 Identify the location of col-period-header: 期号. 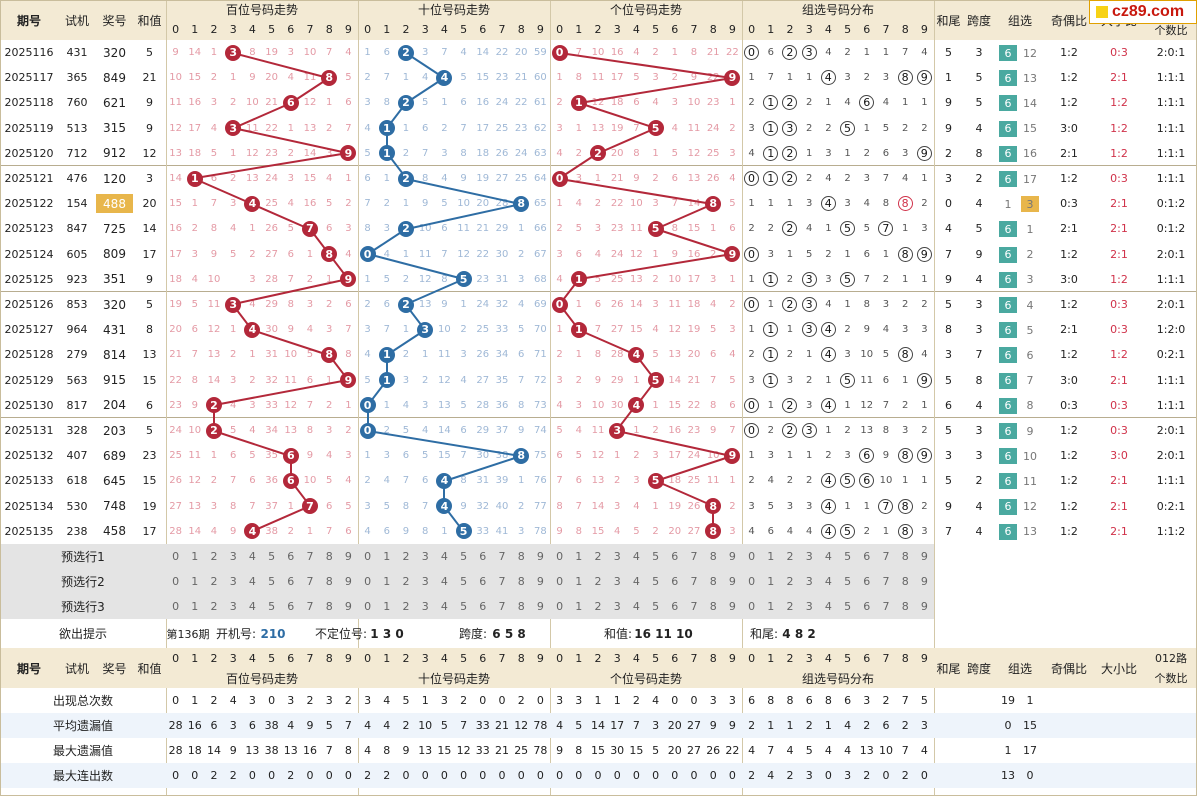
(29, 20).